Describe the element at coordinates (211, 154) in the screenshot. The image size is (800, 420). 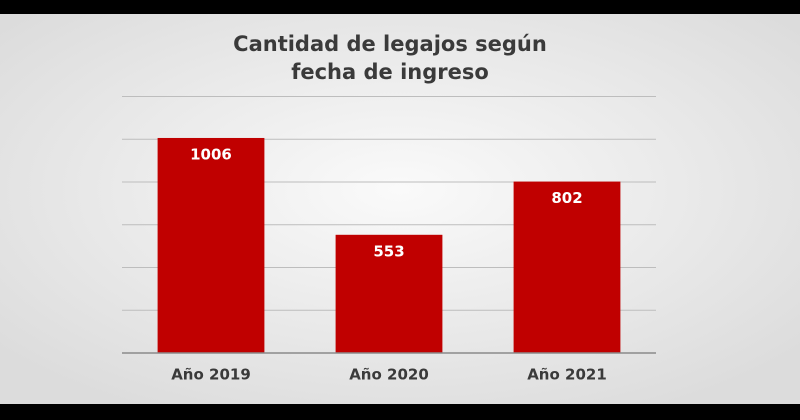
I see `data-label: 1006` at that location.